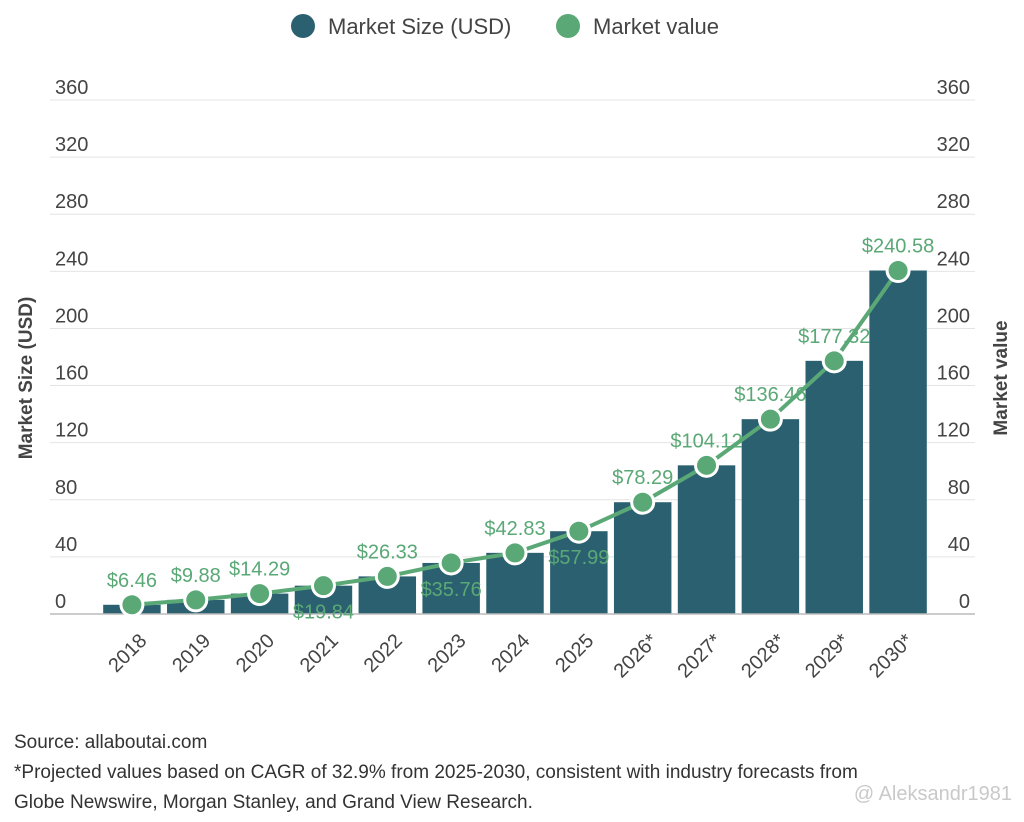 This screenshot has height=822, width=1024. What do you see at coordinates (71, 145) in the screenshot?
I see `y-tick-label-left: 320` at bounding box center [71, 145].